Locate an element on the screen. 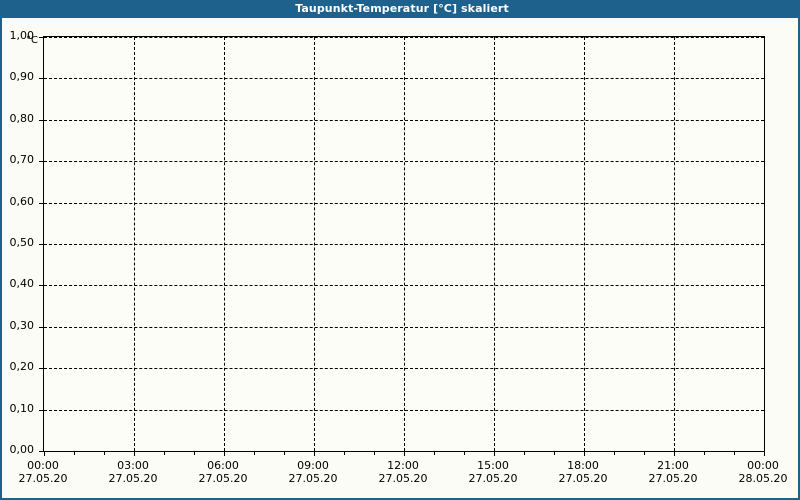 The image size is (800, 500). x-axis-tick-label: 06:00 27.05.20 is located at coordinates (223, 472).